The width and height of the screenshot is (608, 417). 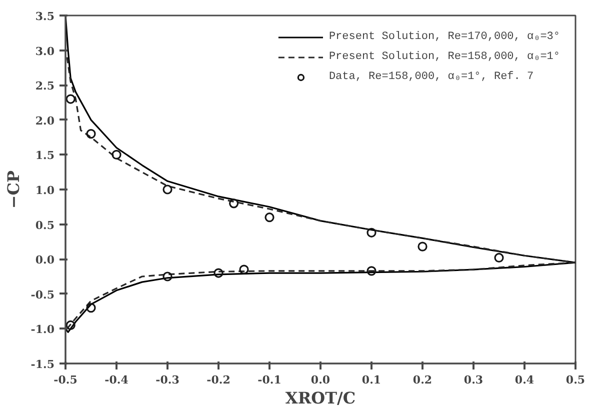 What do you see at coordinates (431, 77) in the screenshot?
I see `legend-label: Data, Re=158,000, α₀=1°, Ref. 7` at bounding box center [431, 77].